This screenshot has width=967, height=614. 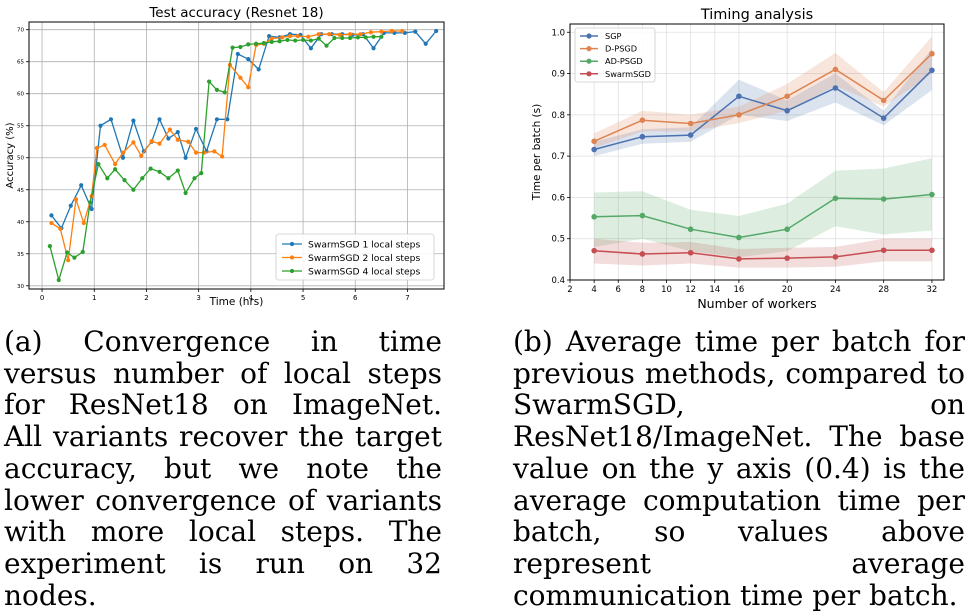 I want to click on x-tick-label: 24, so click(x=835, y=290).